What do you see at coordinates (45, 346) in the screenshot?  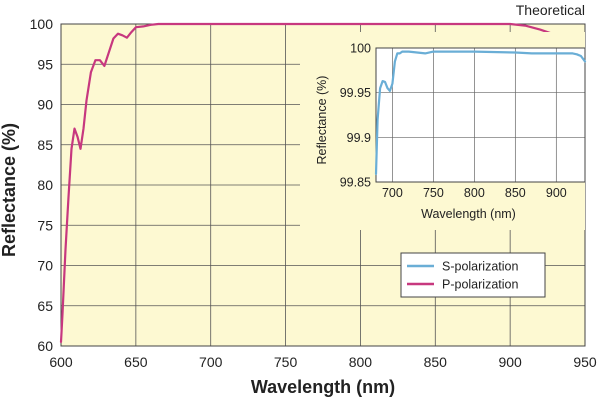 I see `main-y-tick-60: 60` at bounding box center [45, 346].